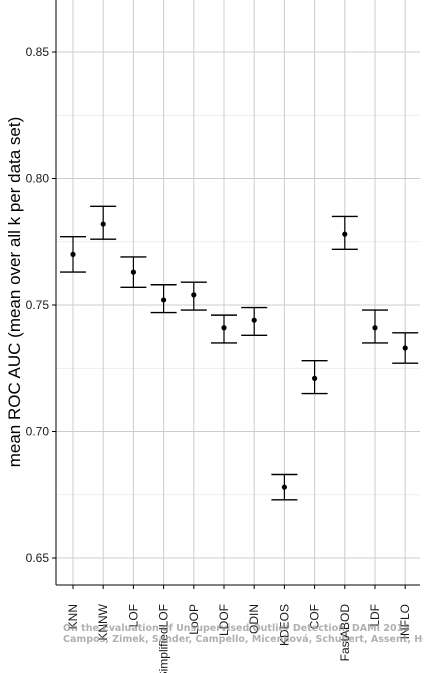  What do you see at coordinates (284, 625) in the screenshot?
I see `x-tick-label: KDEOS` at bounding box center [284, 625].